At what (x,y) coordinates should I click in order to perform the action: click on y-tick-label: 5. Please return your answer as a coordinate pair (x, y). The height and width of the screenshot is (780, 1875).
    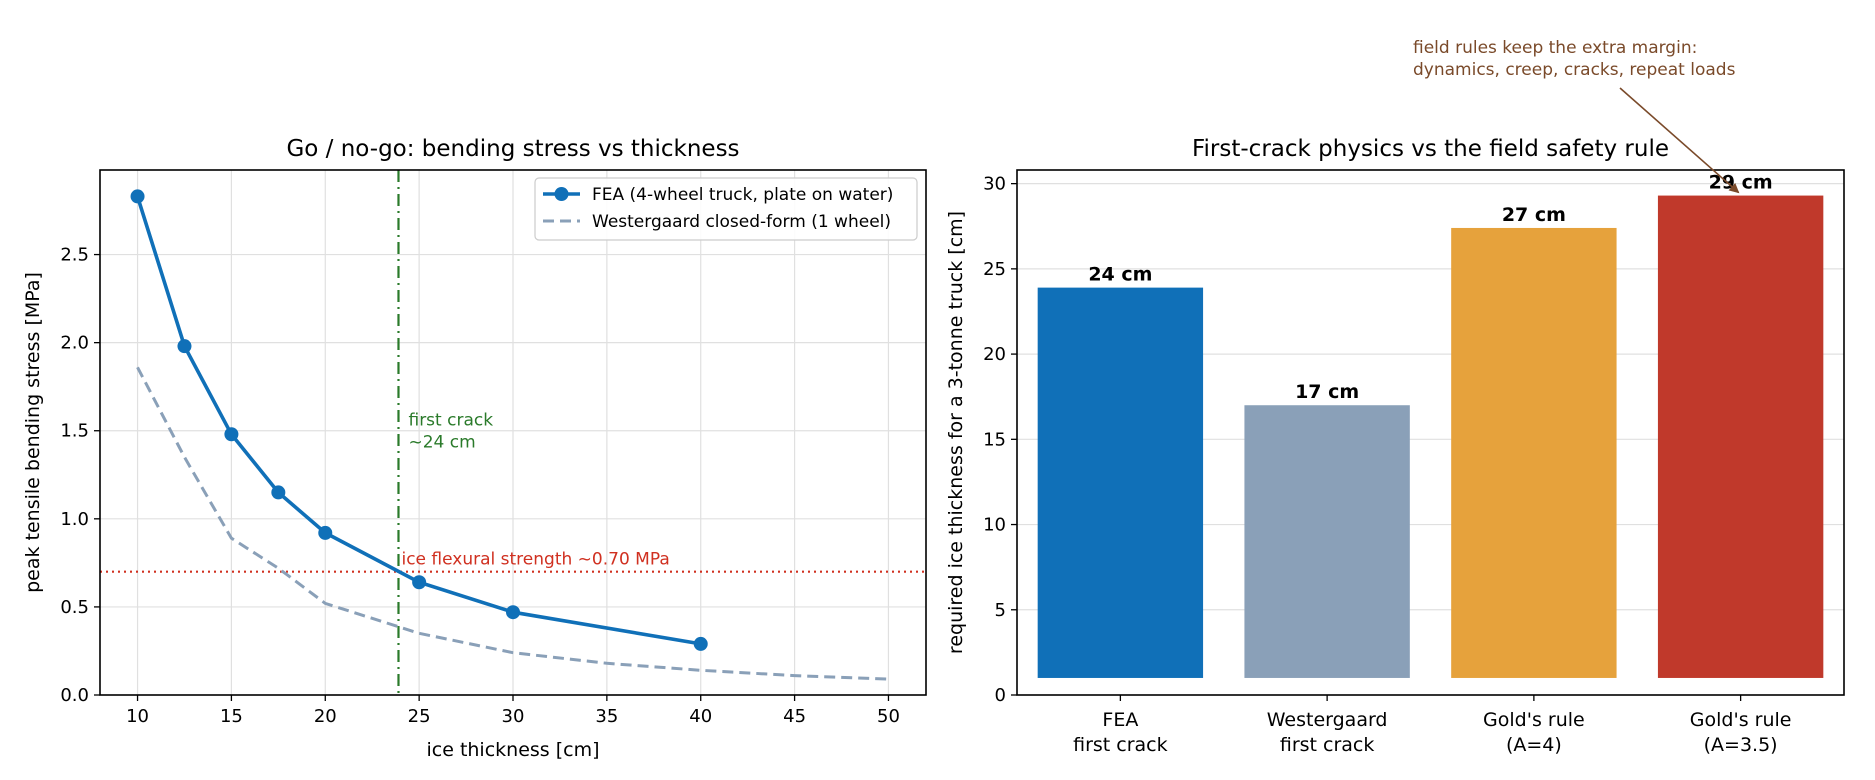
    Looking at the image, I should click on (1000, 610).